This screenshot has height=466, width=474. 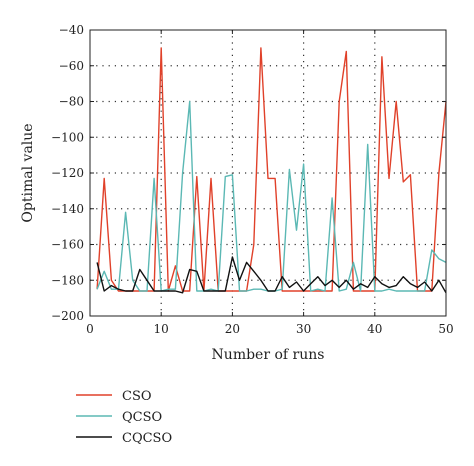 I want to click on y-tick-label: −160, so click(x=67, y=245).